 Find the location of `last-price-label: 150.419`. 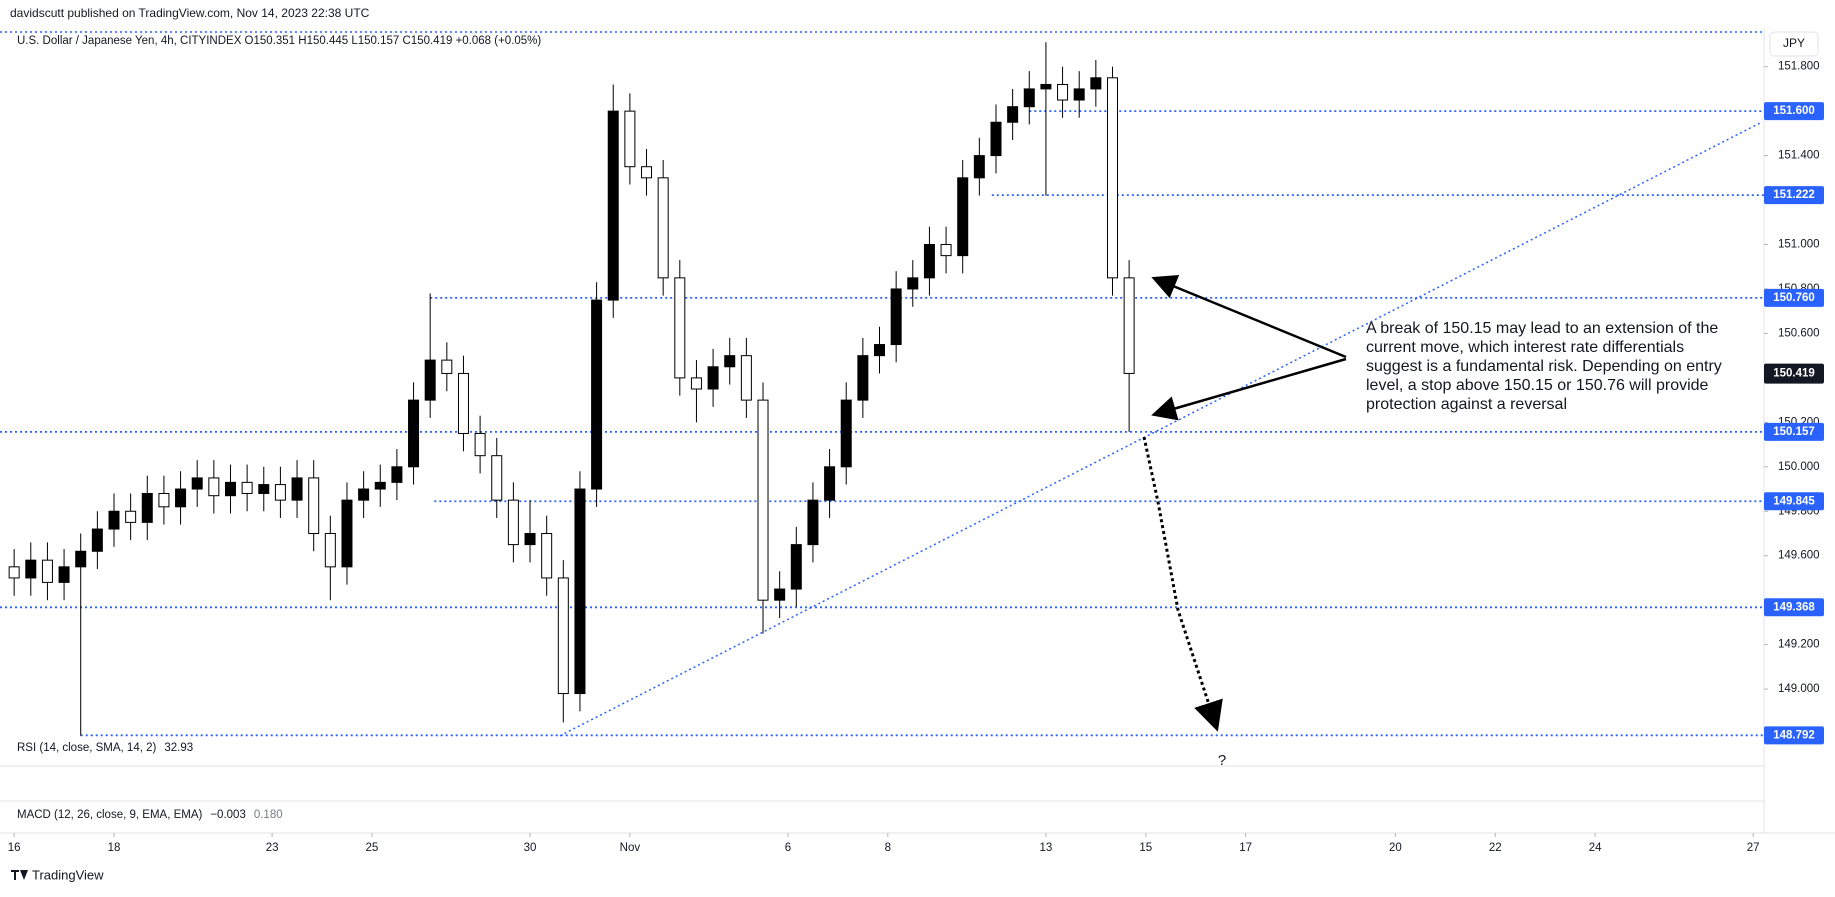

last-price-label: 150.419 is located at coordinates (1794, 374).